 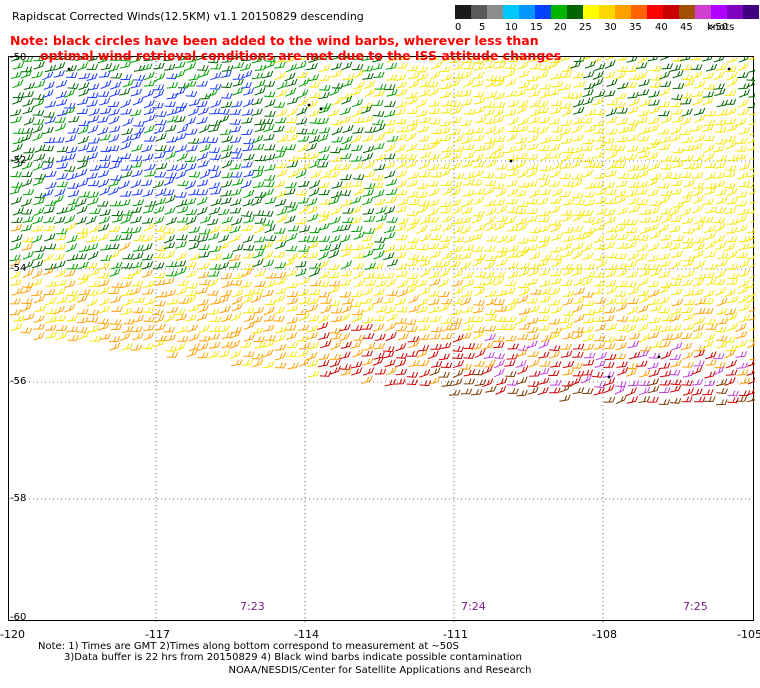 I want to click on legend-color-bar, so click(x=607, y=12).